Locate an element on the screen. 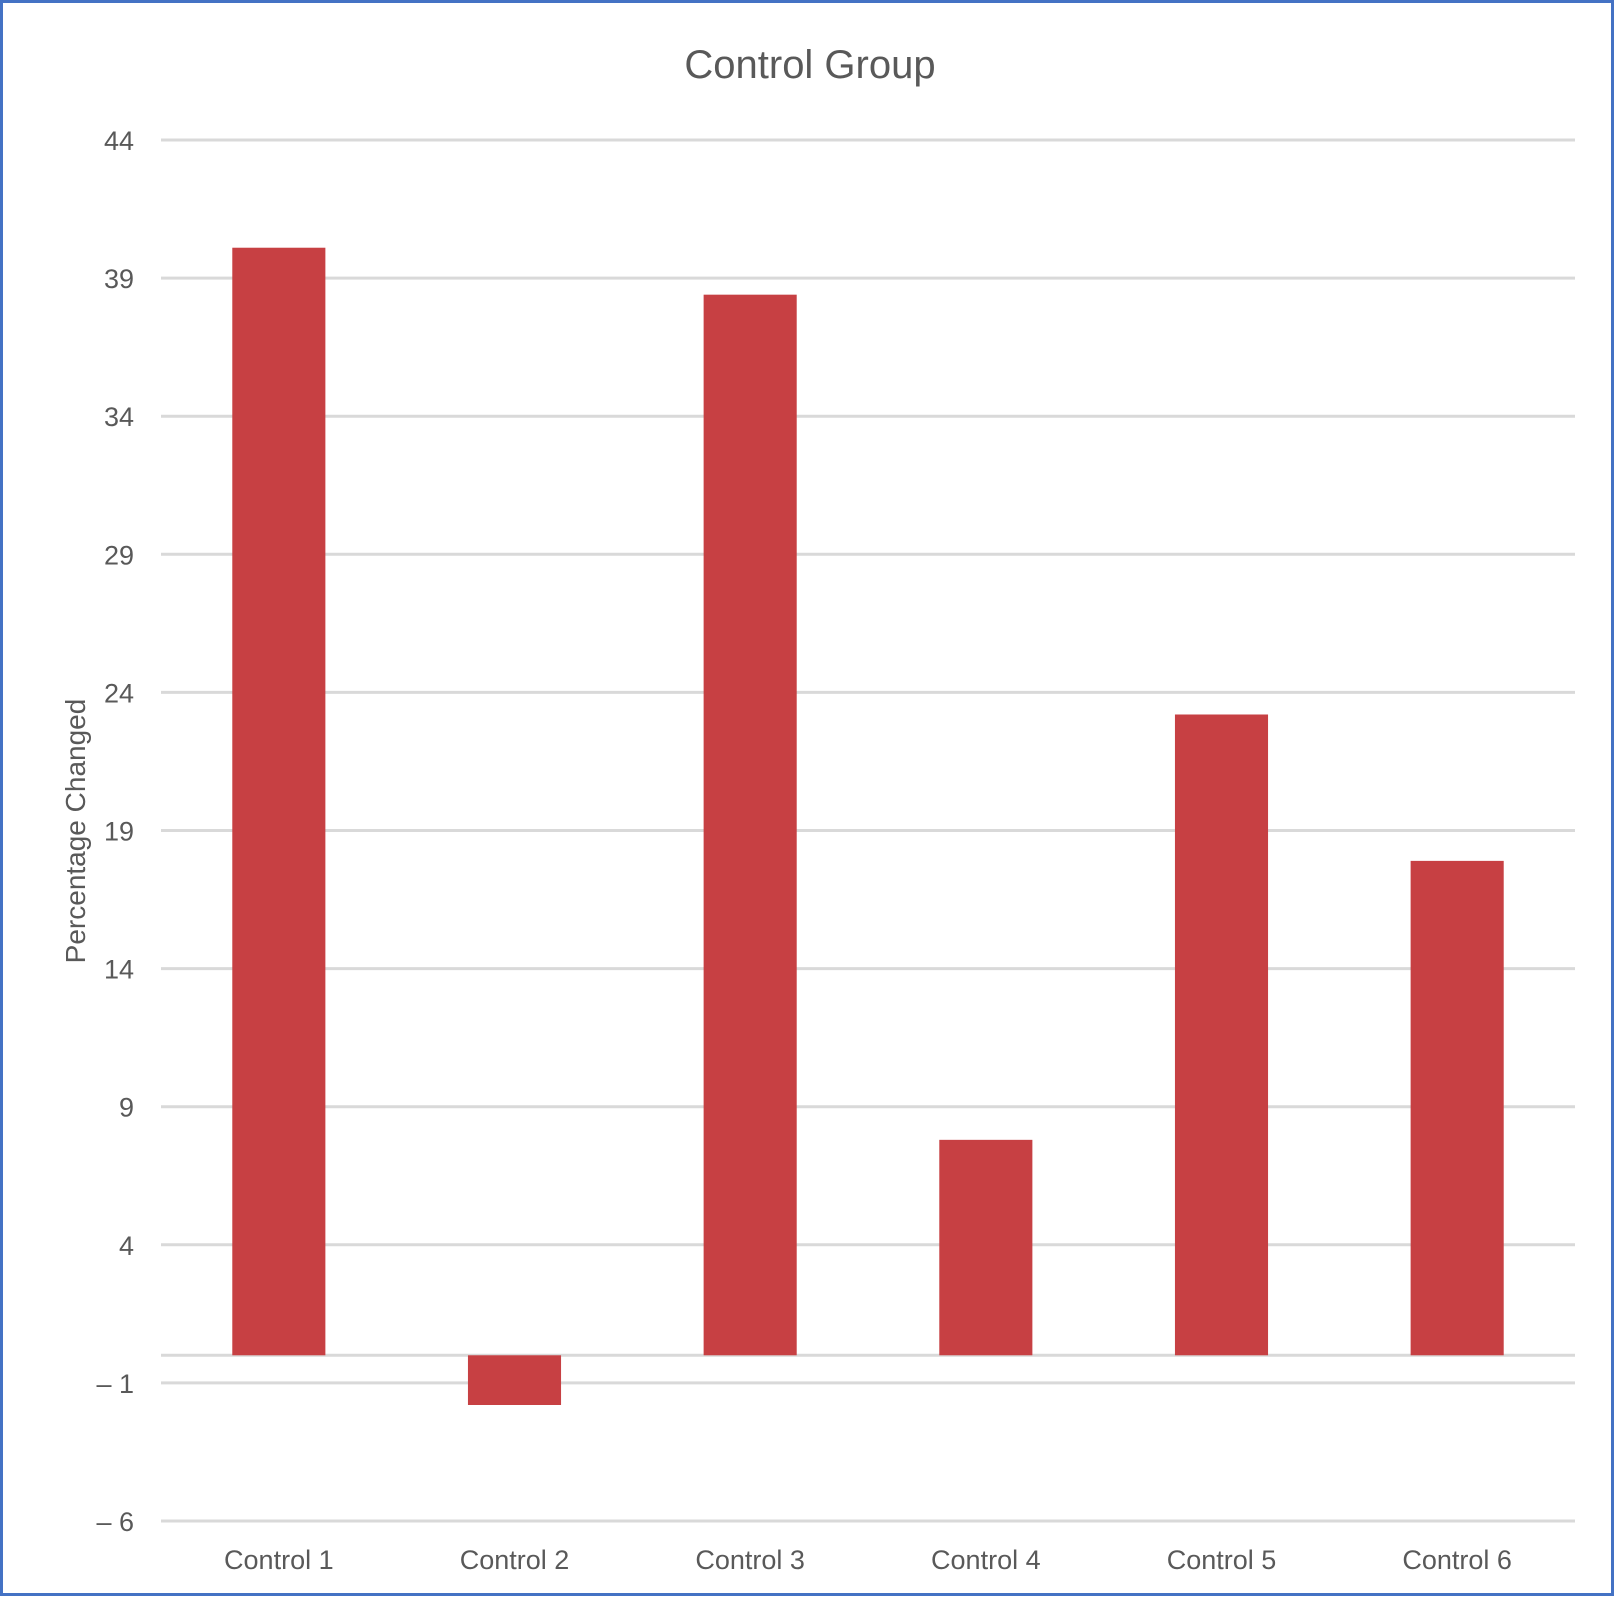 The width and height of the screenshot is (1614, 1599). x-category-label: Control 3 is located at coordinates (750, 1560).